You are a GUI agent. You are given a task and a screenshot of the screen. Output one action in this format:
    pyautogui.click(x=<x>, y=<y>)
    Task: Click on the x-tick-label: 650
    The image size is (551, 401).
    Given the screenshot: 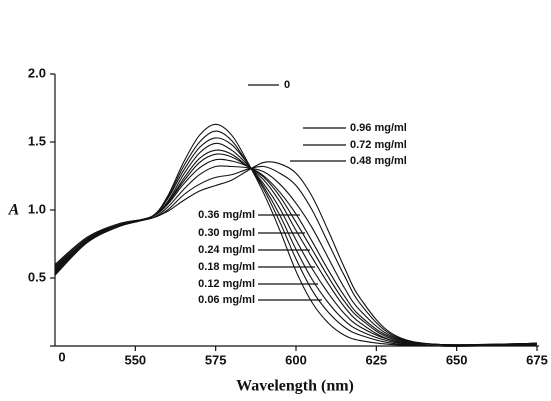 What is the action you would take?
    pyautogui.click(x=457, y=359)
    